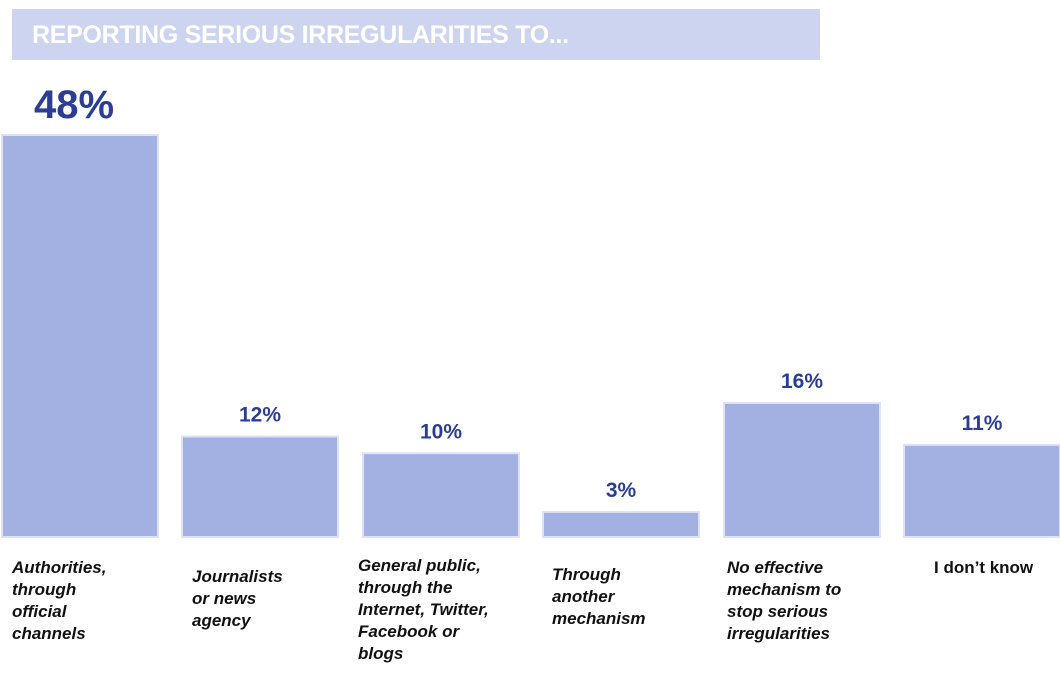  I want to click on bar-another-mechanism, so click(621, 524).